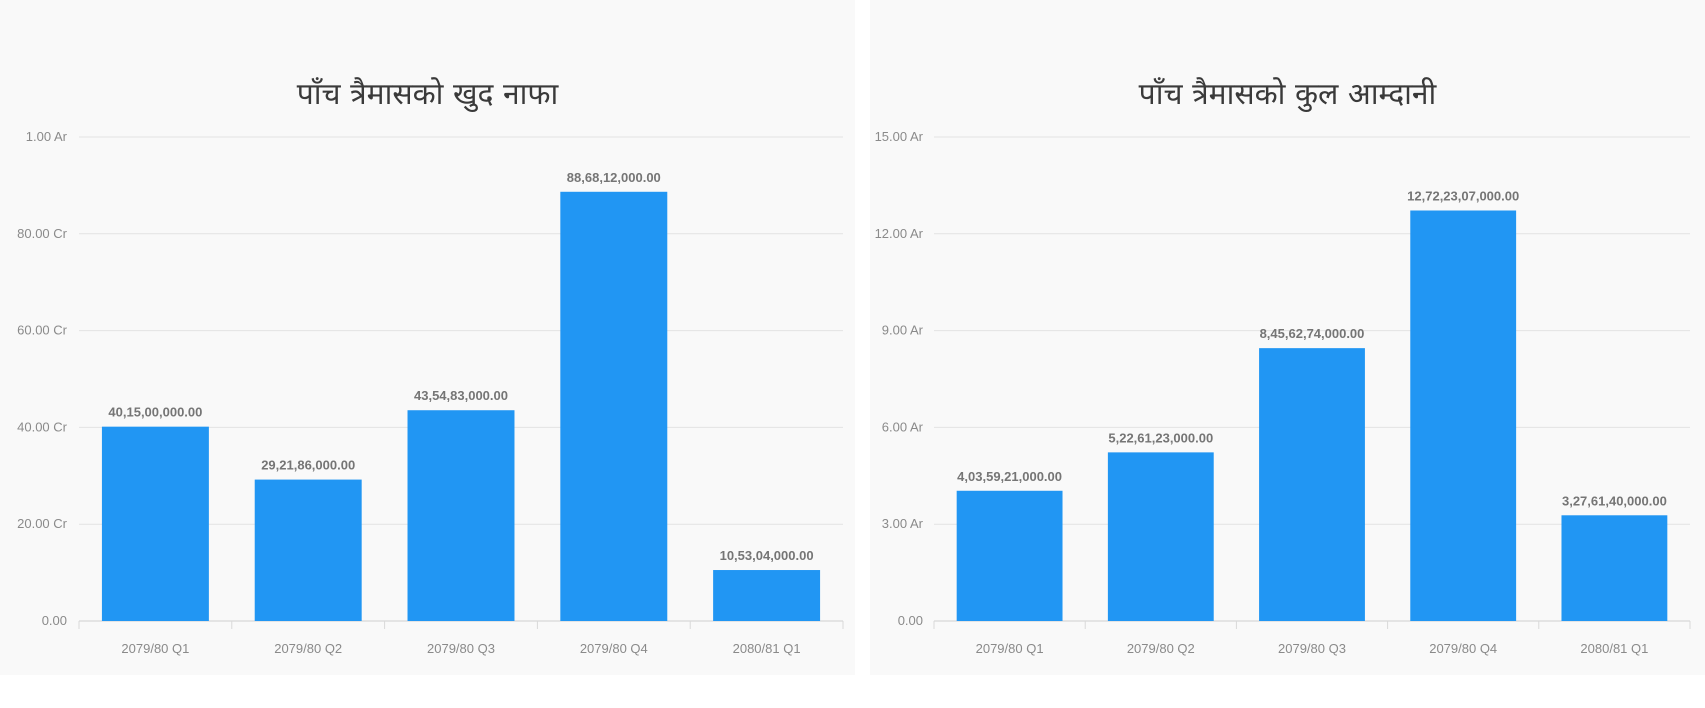  What do you see at coordinates (308, 465) in the screenshot?
I see `data-label: 29,21,86,000.00` at bounding box center [308, 465].